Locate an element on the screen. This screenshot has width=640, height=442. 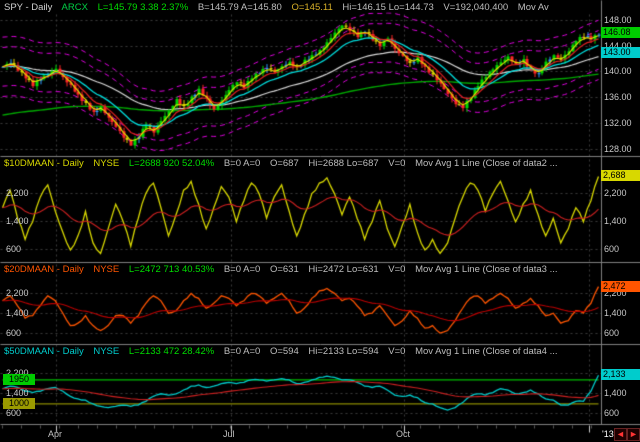
date-label: Jul is located at coordinates (229, 434).